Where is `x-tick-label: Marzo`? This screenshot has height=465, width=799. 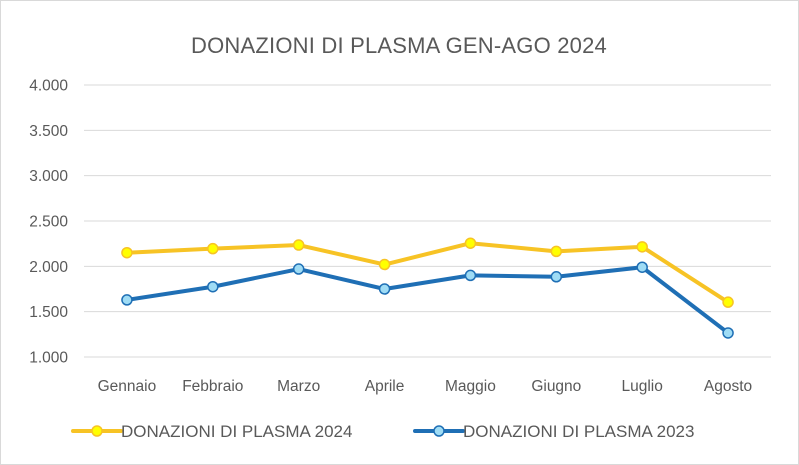 x-tick-label: Marzo is located at coordinates (298, 386).